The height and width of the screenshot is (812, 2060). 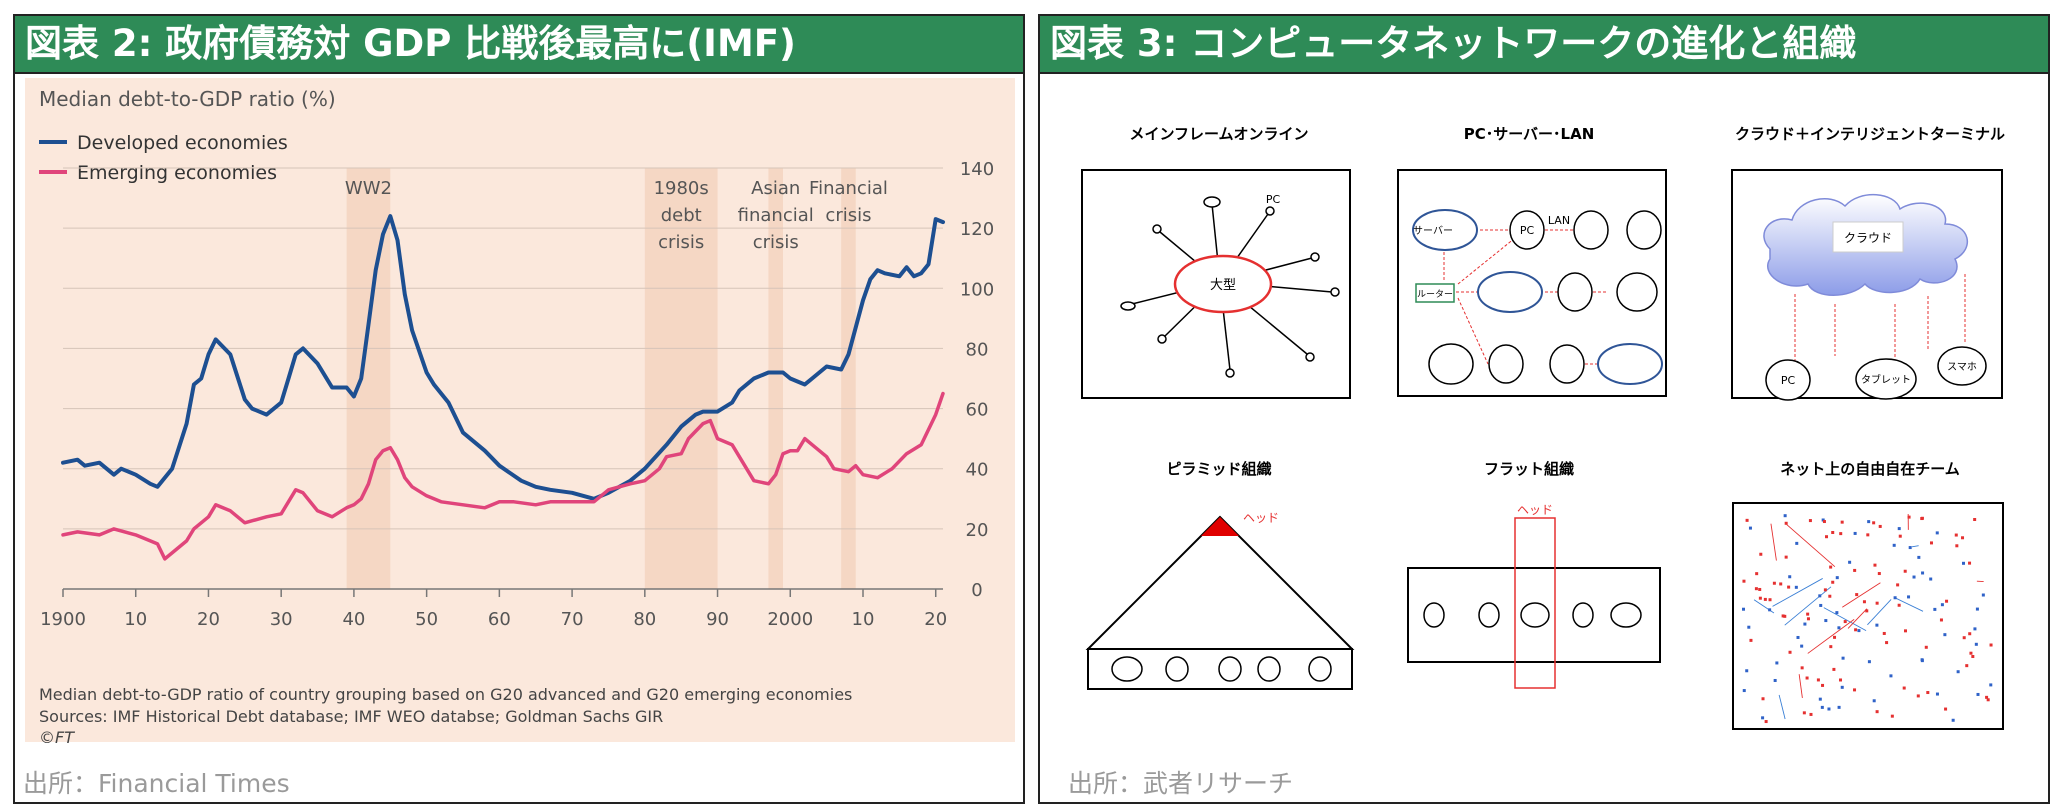 I want to click on y-tick-label: 40, so click(x=977, y=470).